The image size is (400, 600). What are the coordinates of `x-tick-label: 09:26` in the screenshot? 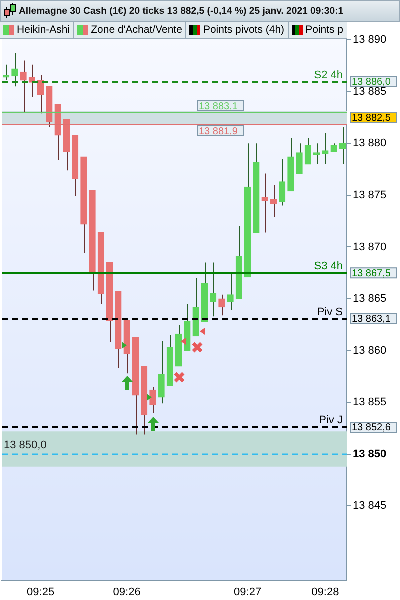 It's located at (127, 592).